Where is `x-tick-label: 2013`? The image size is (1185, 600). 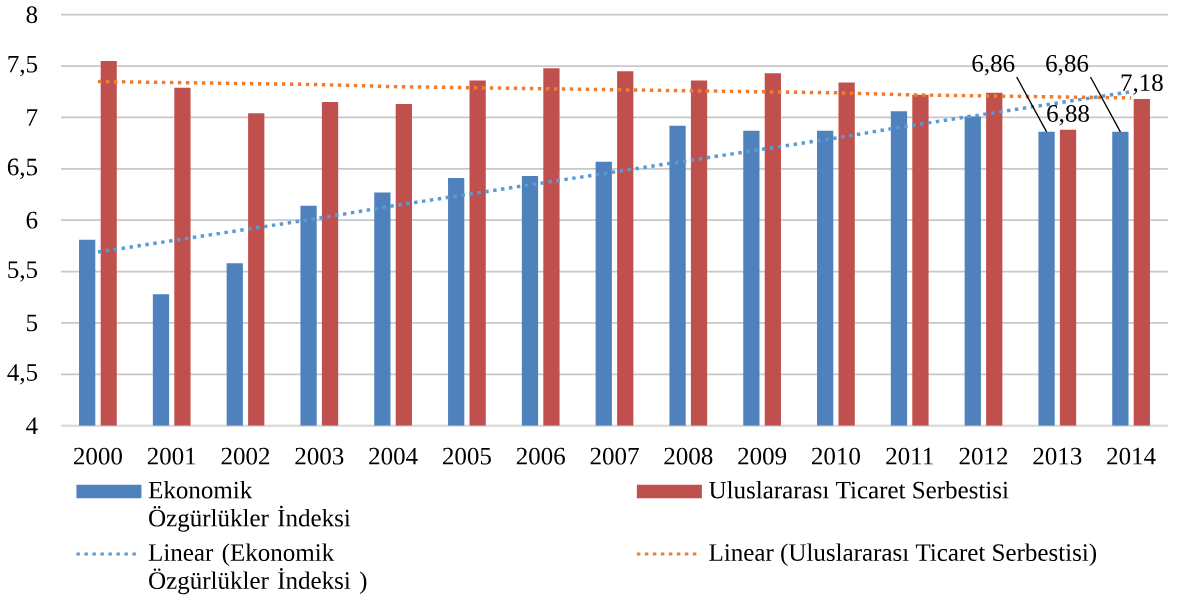 x-tick-label: 2013 is located at coordinates (1057, 456).